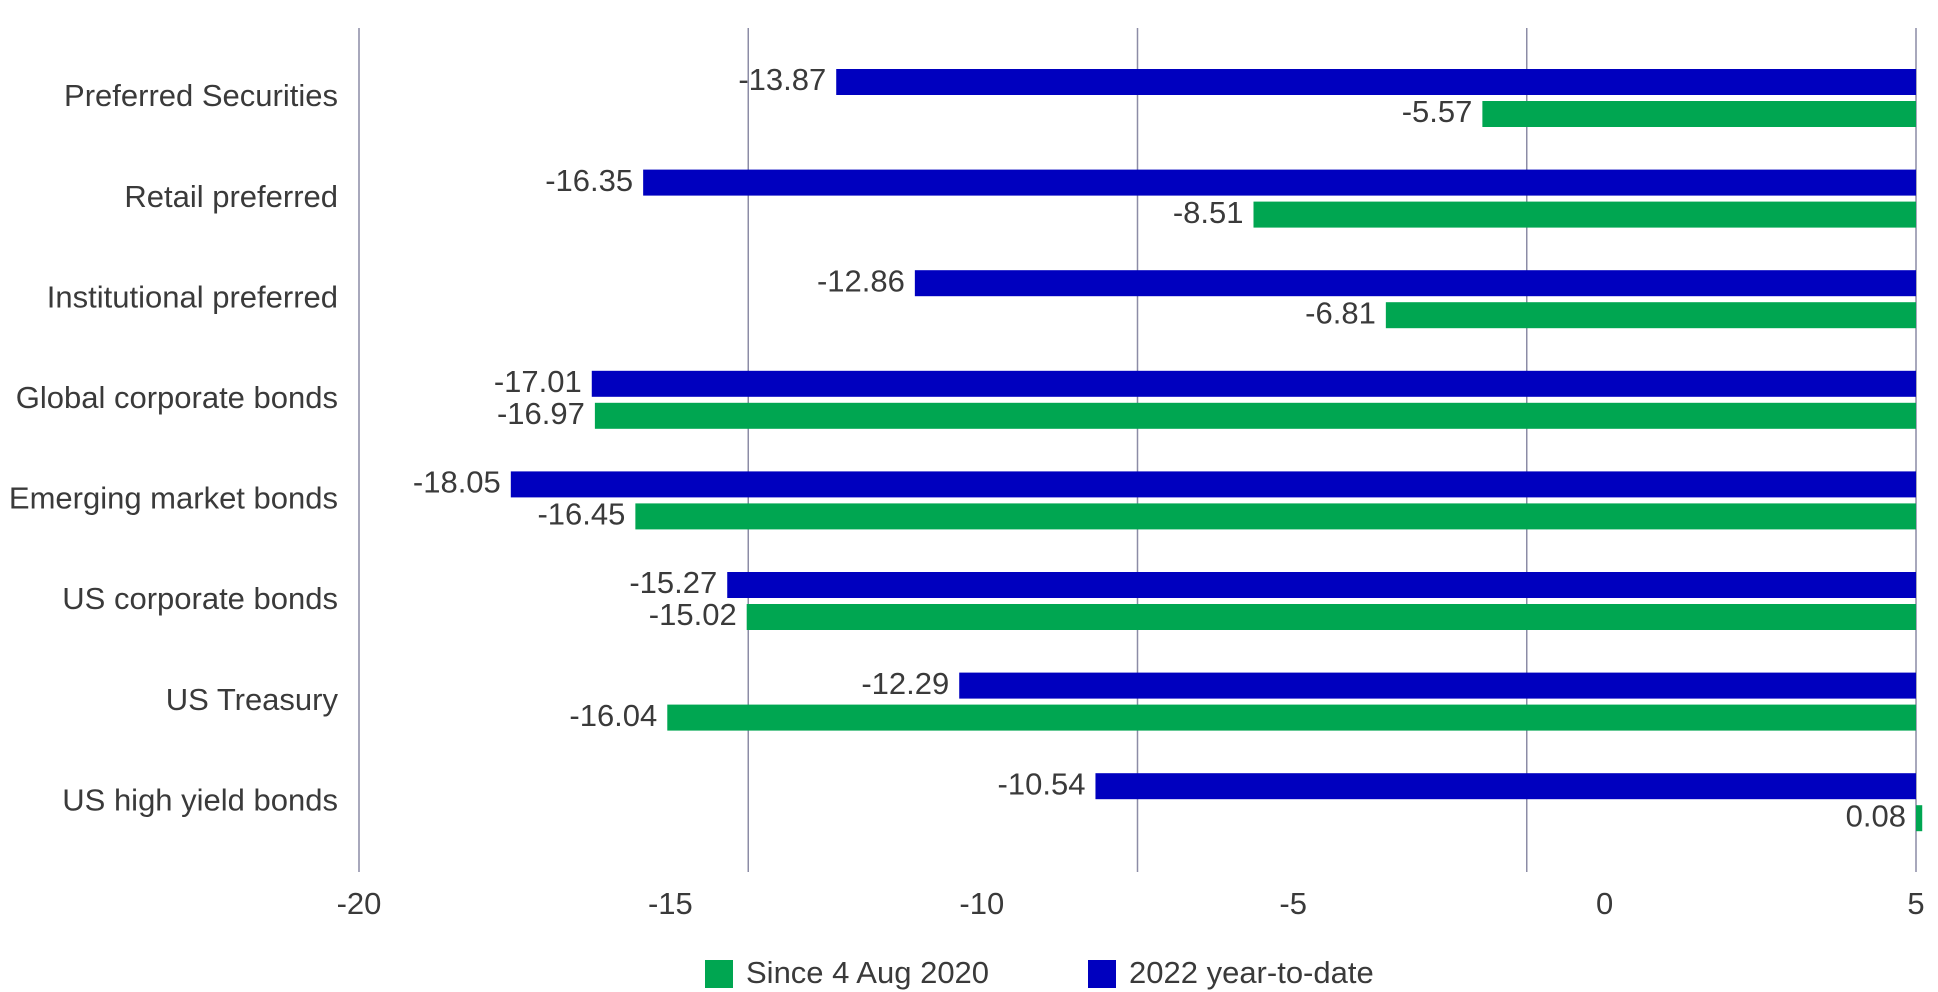 The width and height of the screenshot is (1938, 992). Describe the element at coordinates (613, 715) in the screenshot. I see `data-label: -16.04` at that location.